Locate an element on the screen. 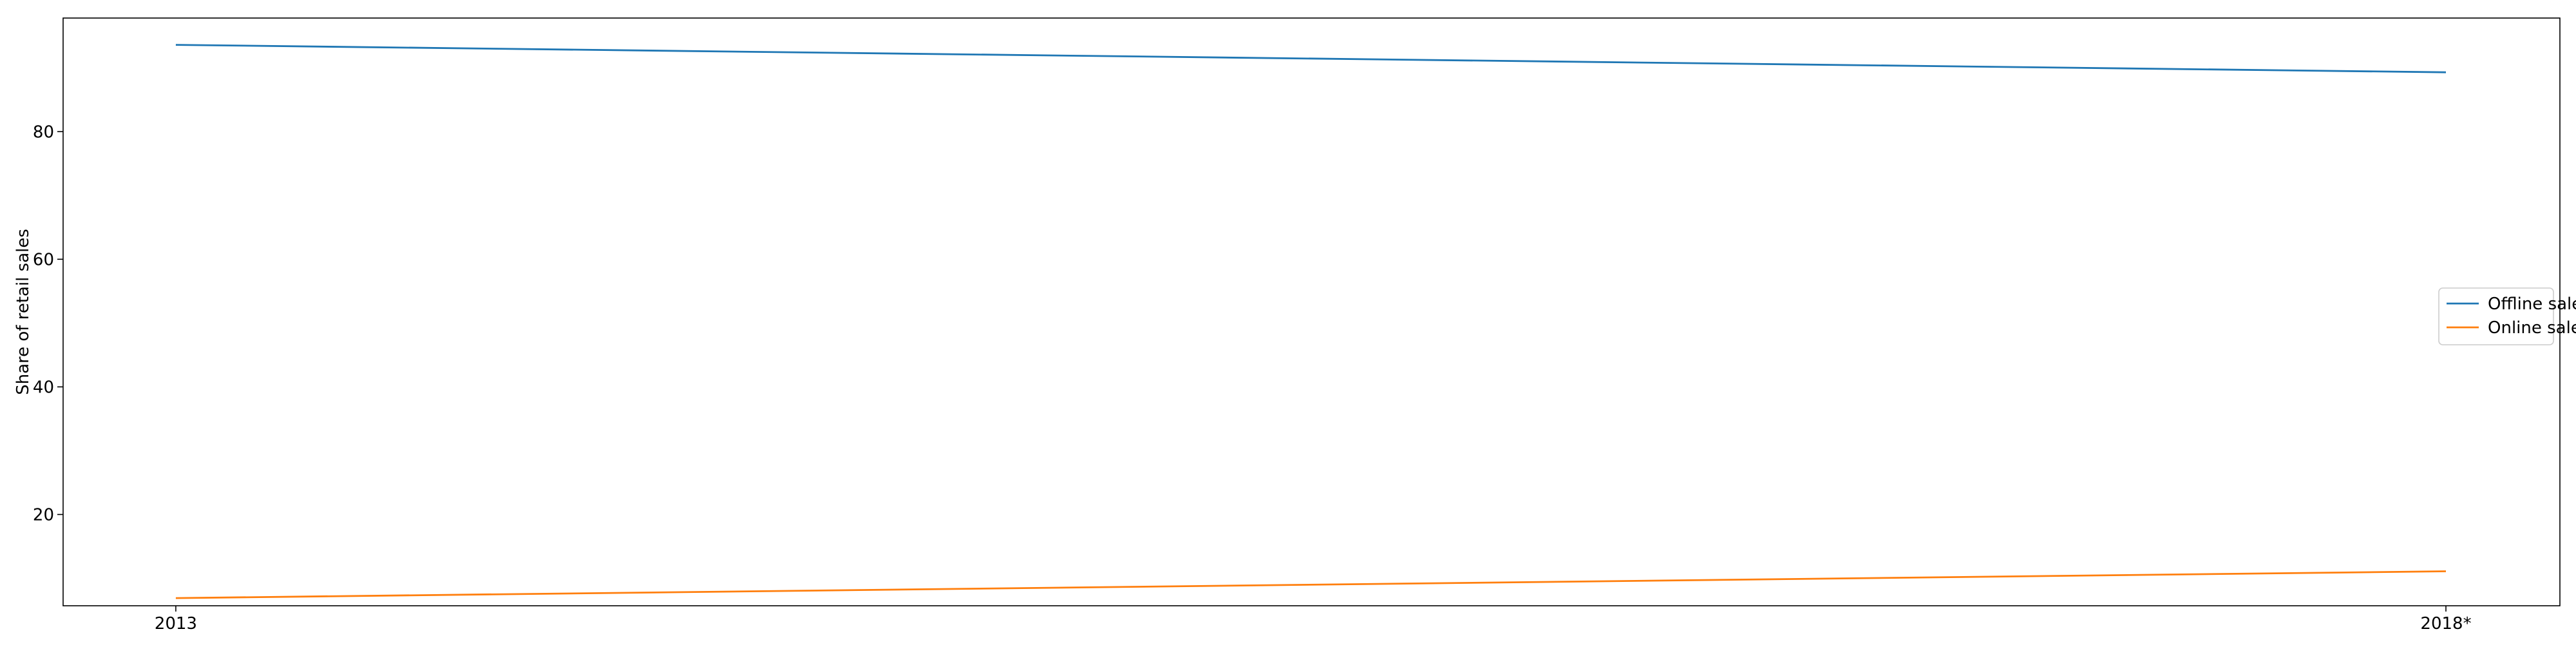 The height and width of the screenshot is (647, 2576). y-tick-label: 60 is located at coordinates (44, 259).